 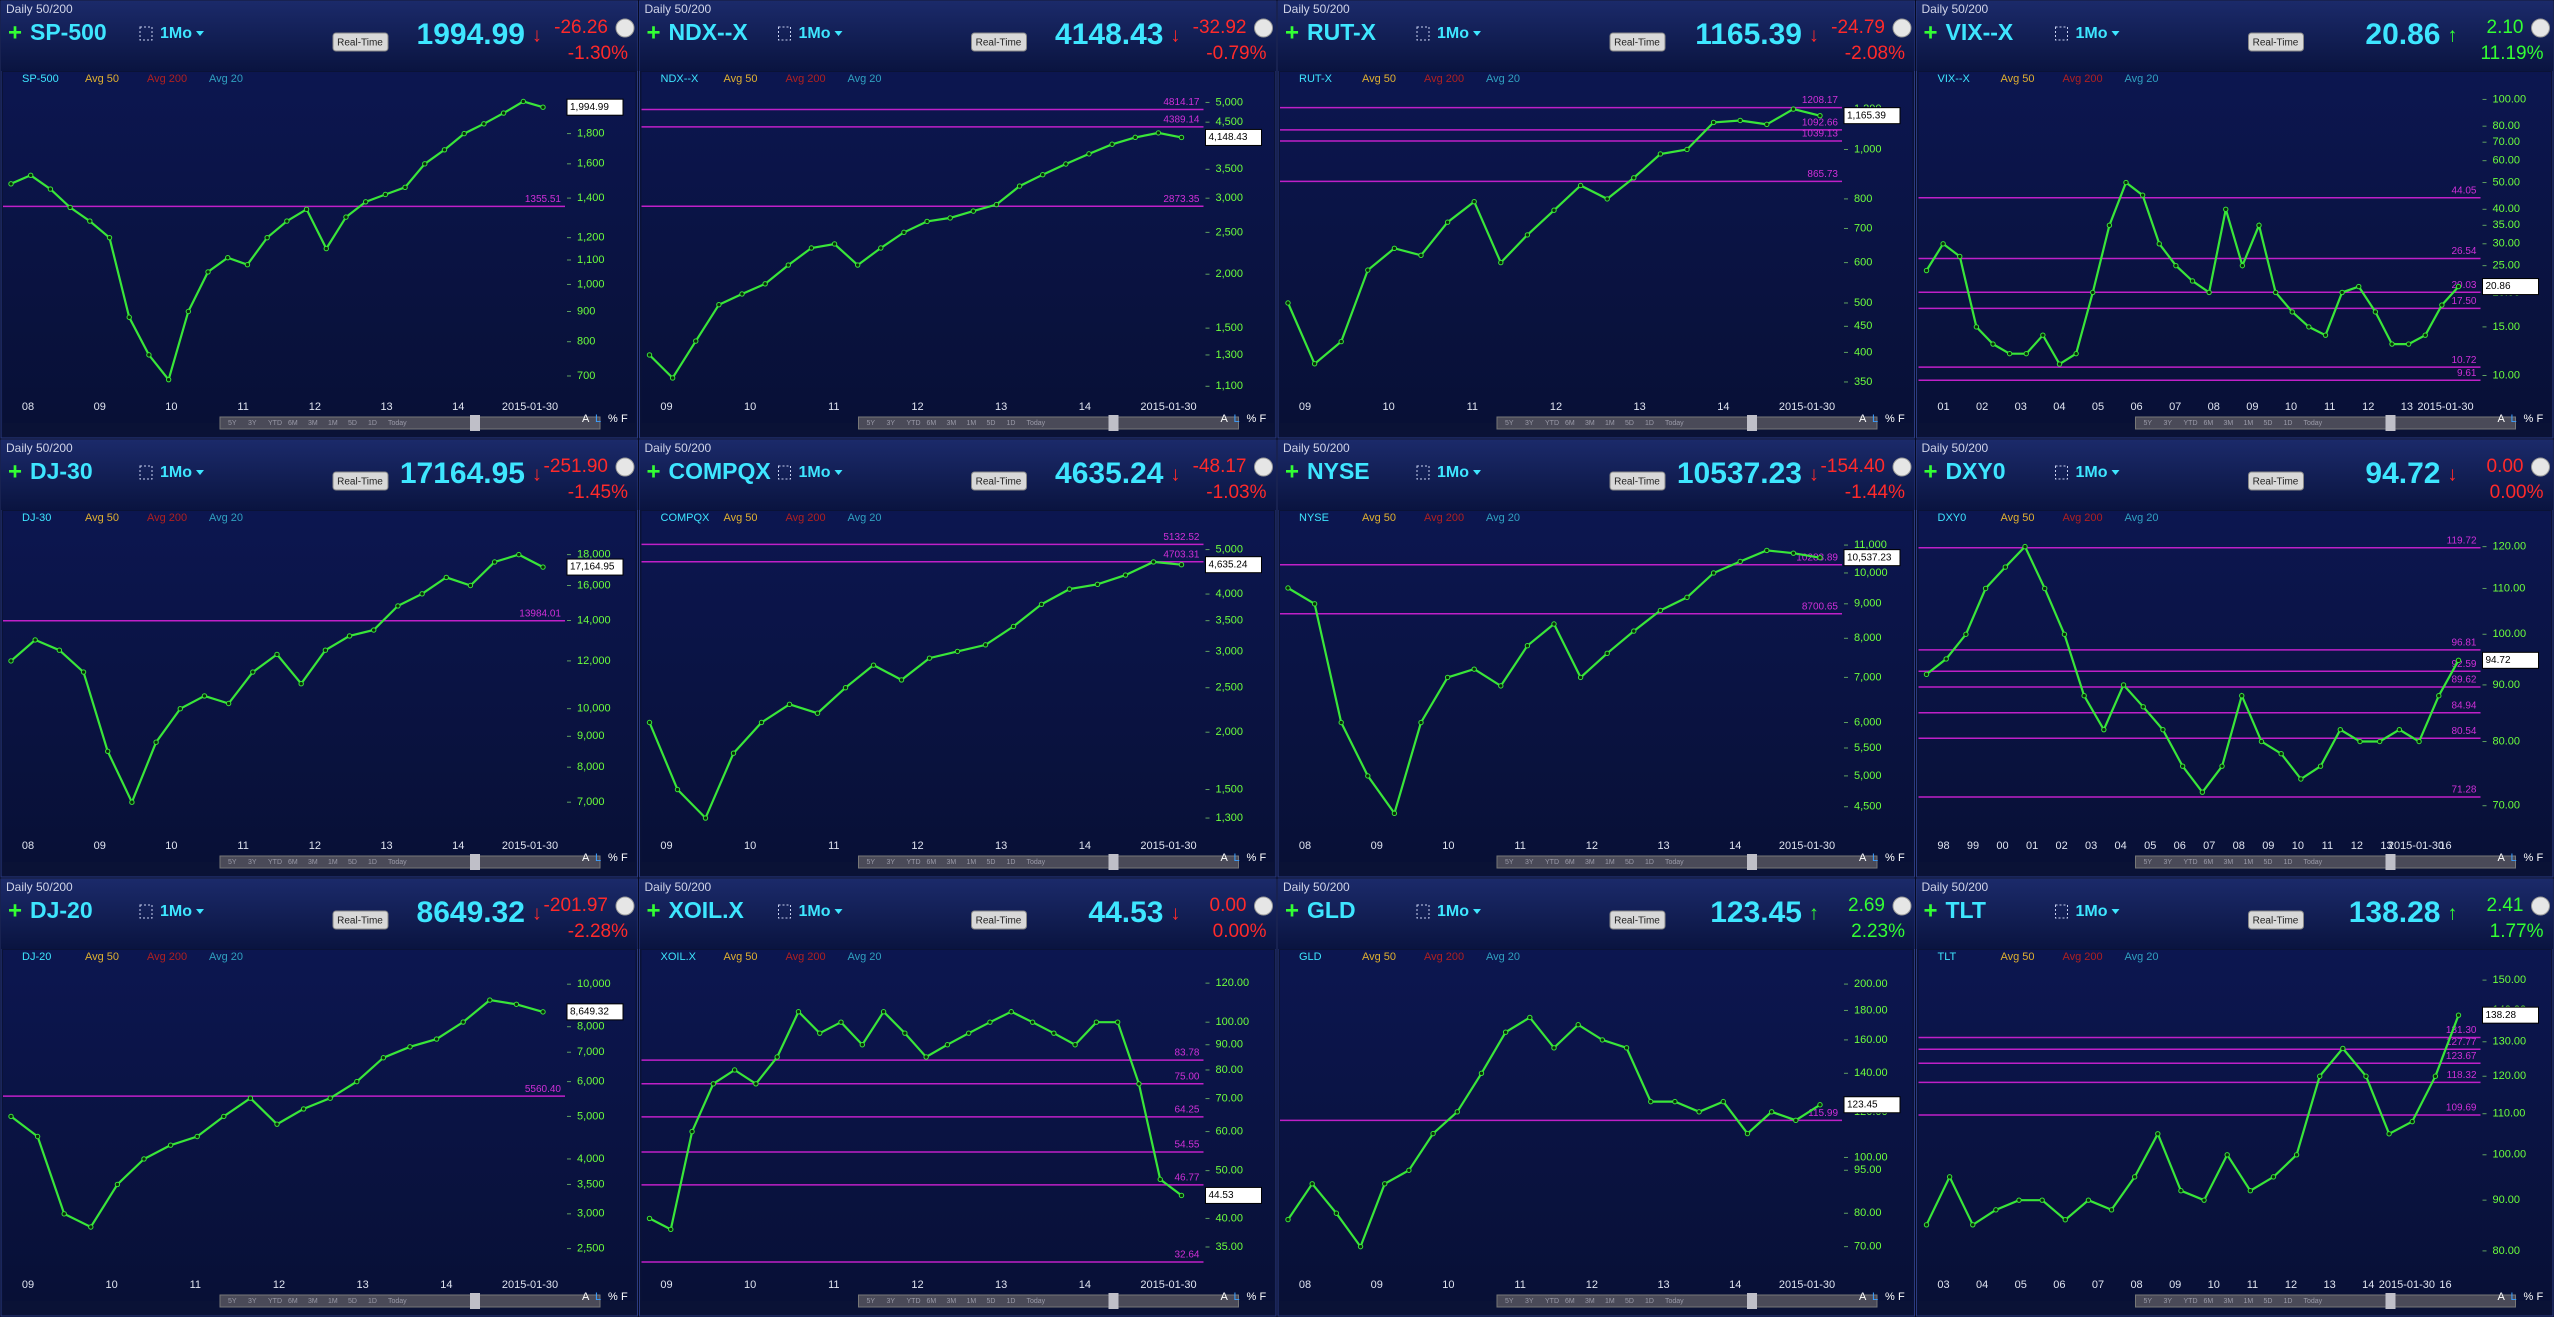 What do you see at coordinates (1976, 471) in the screenshot?
I see `symbol: DXY0` at bounding box center [1976, 471].